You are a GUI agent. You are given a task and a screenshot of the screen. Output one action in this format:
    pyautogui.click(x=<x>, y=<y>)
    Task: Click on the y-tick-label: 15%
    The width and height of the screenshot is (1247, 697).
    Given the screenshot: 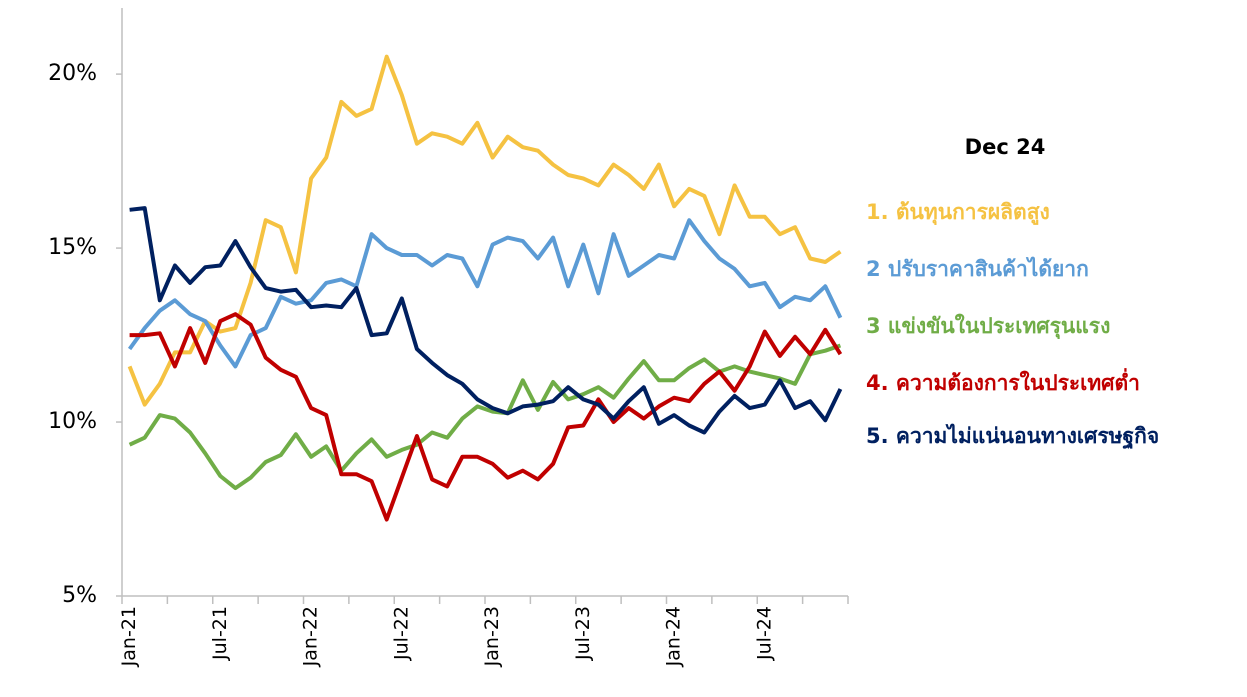 What is the action you would take?
    pyautogui.click(x=72, y=247)
    